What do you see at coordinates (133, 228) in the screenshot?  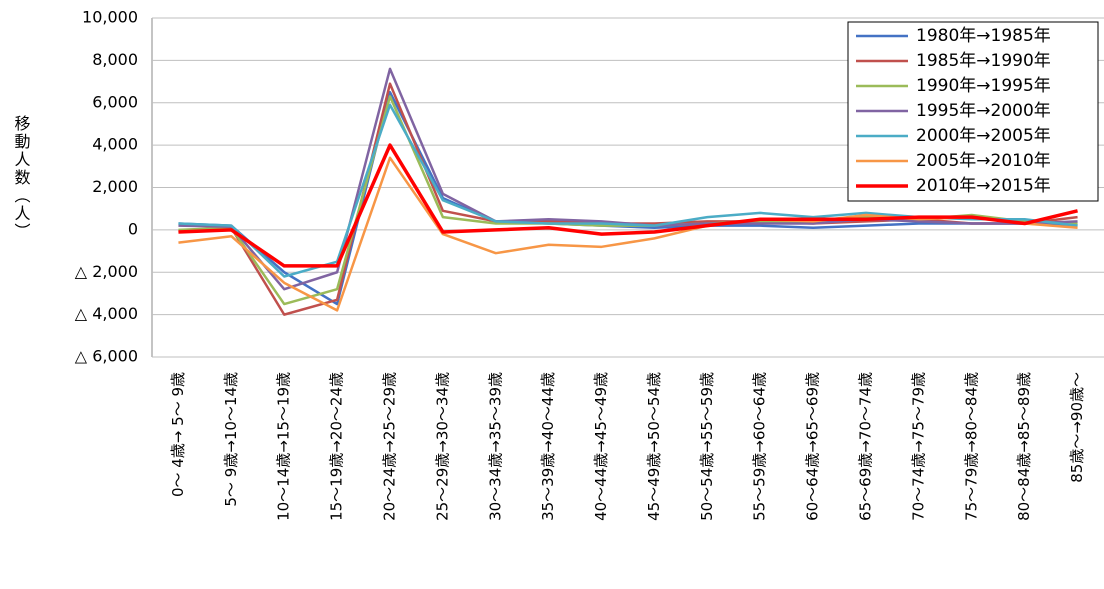 I see `y-tick-label: 0` at bounding box center [133, 228].